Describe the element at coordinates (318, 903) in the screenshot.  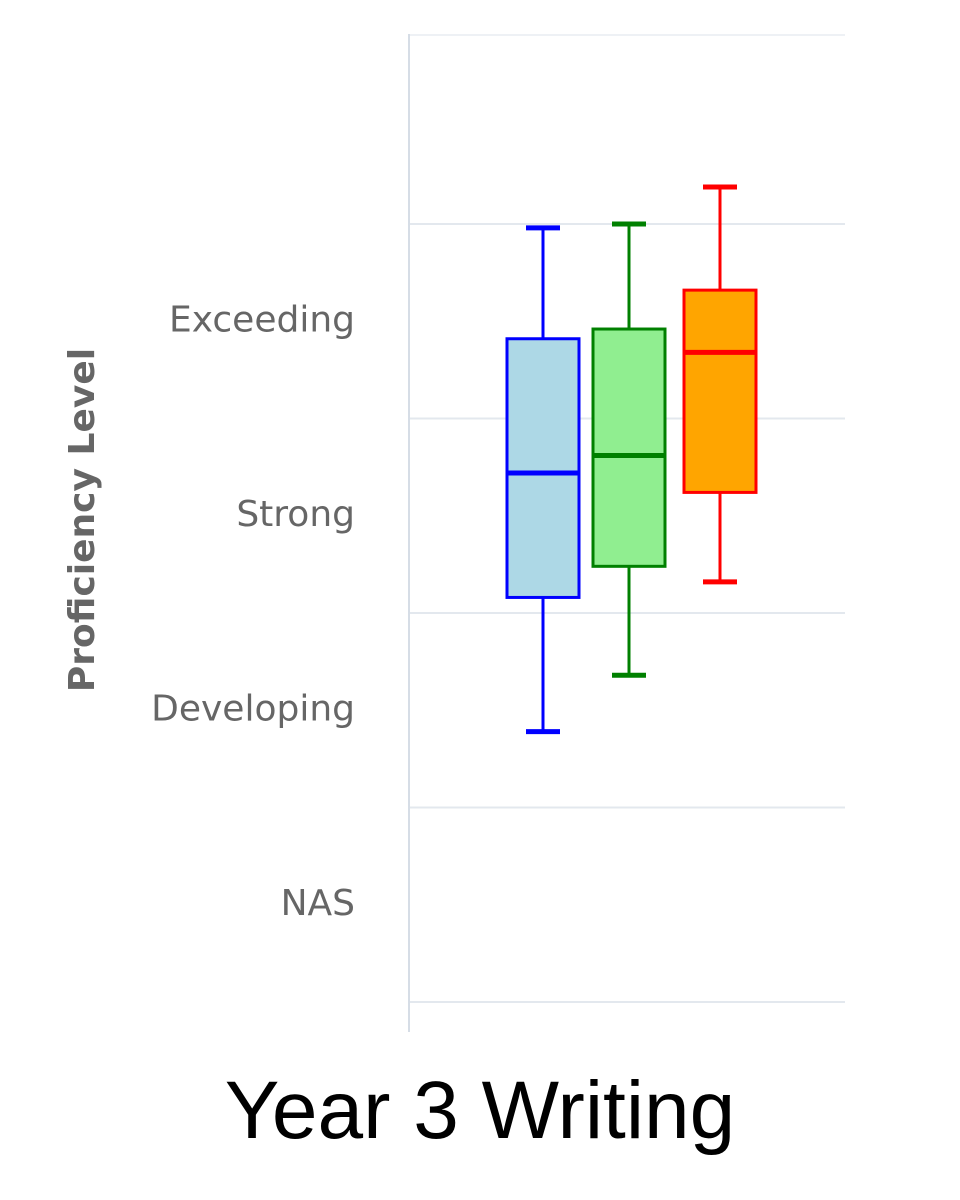
I see `y-tick-label: NAS` at that location.